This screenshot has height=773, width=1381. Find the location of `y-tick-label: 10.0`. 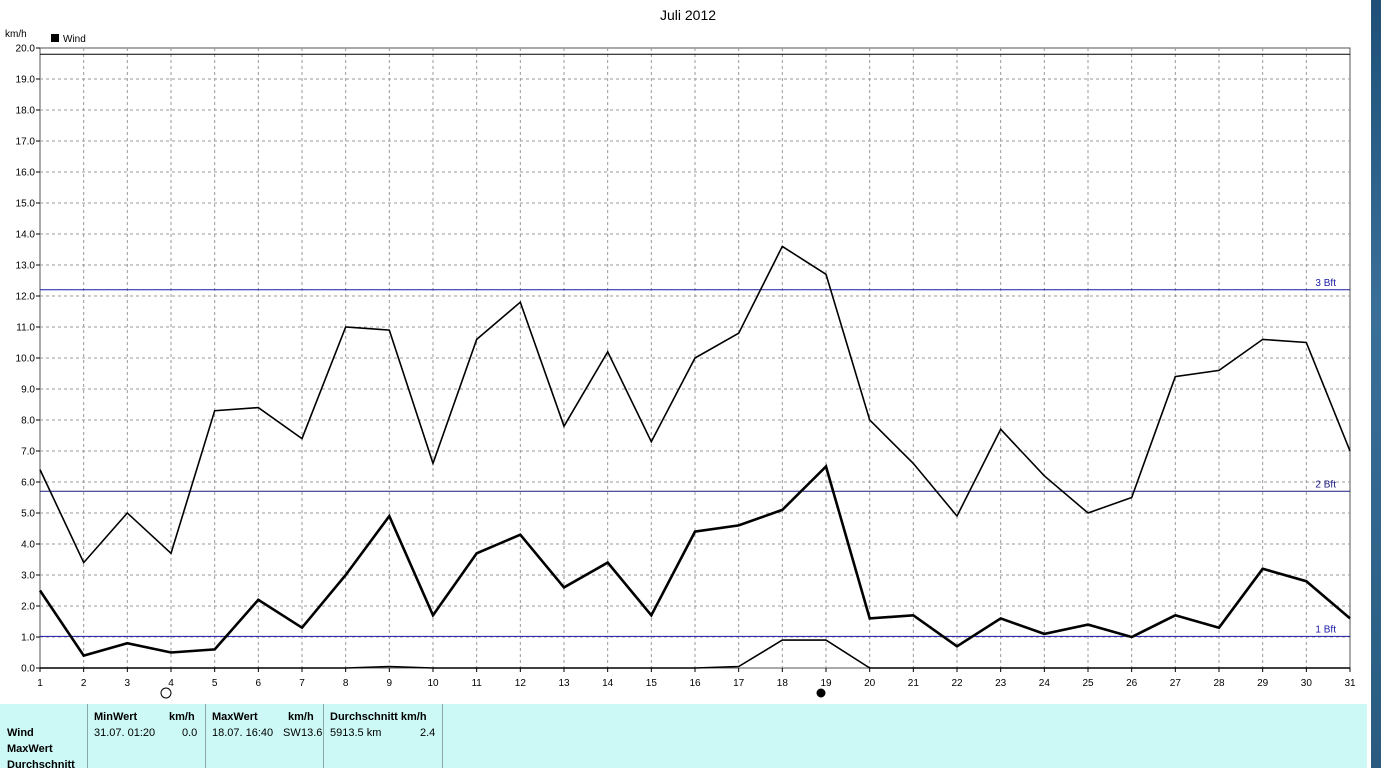

y-tick-label: 10.0 is located at coordinates (26, 359).